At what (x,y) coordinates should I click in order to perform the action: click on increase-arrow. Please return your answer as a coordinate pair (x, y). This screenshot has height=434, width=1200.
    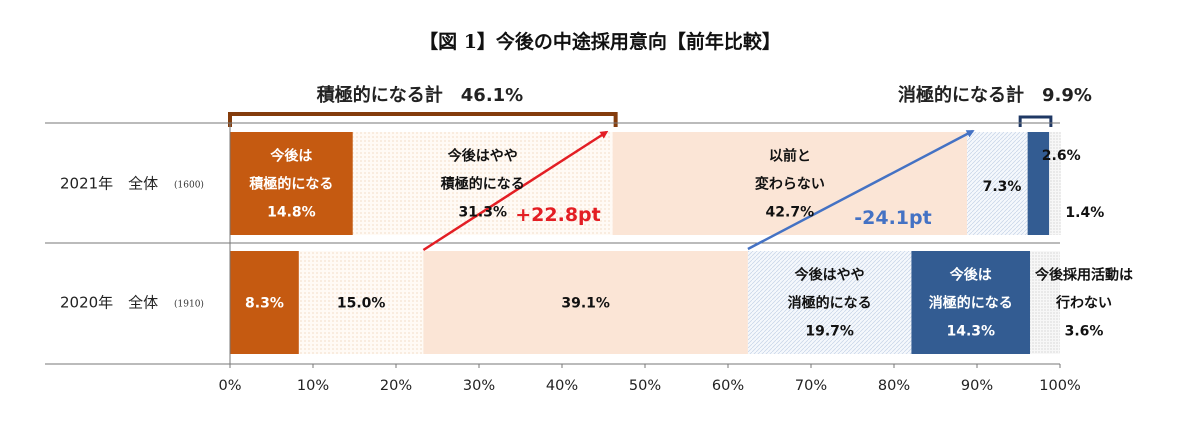
    Looking at the image, I should click on (515, 191).